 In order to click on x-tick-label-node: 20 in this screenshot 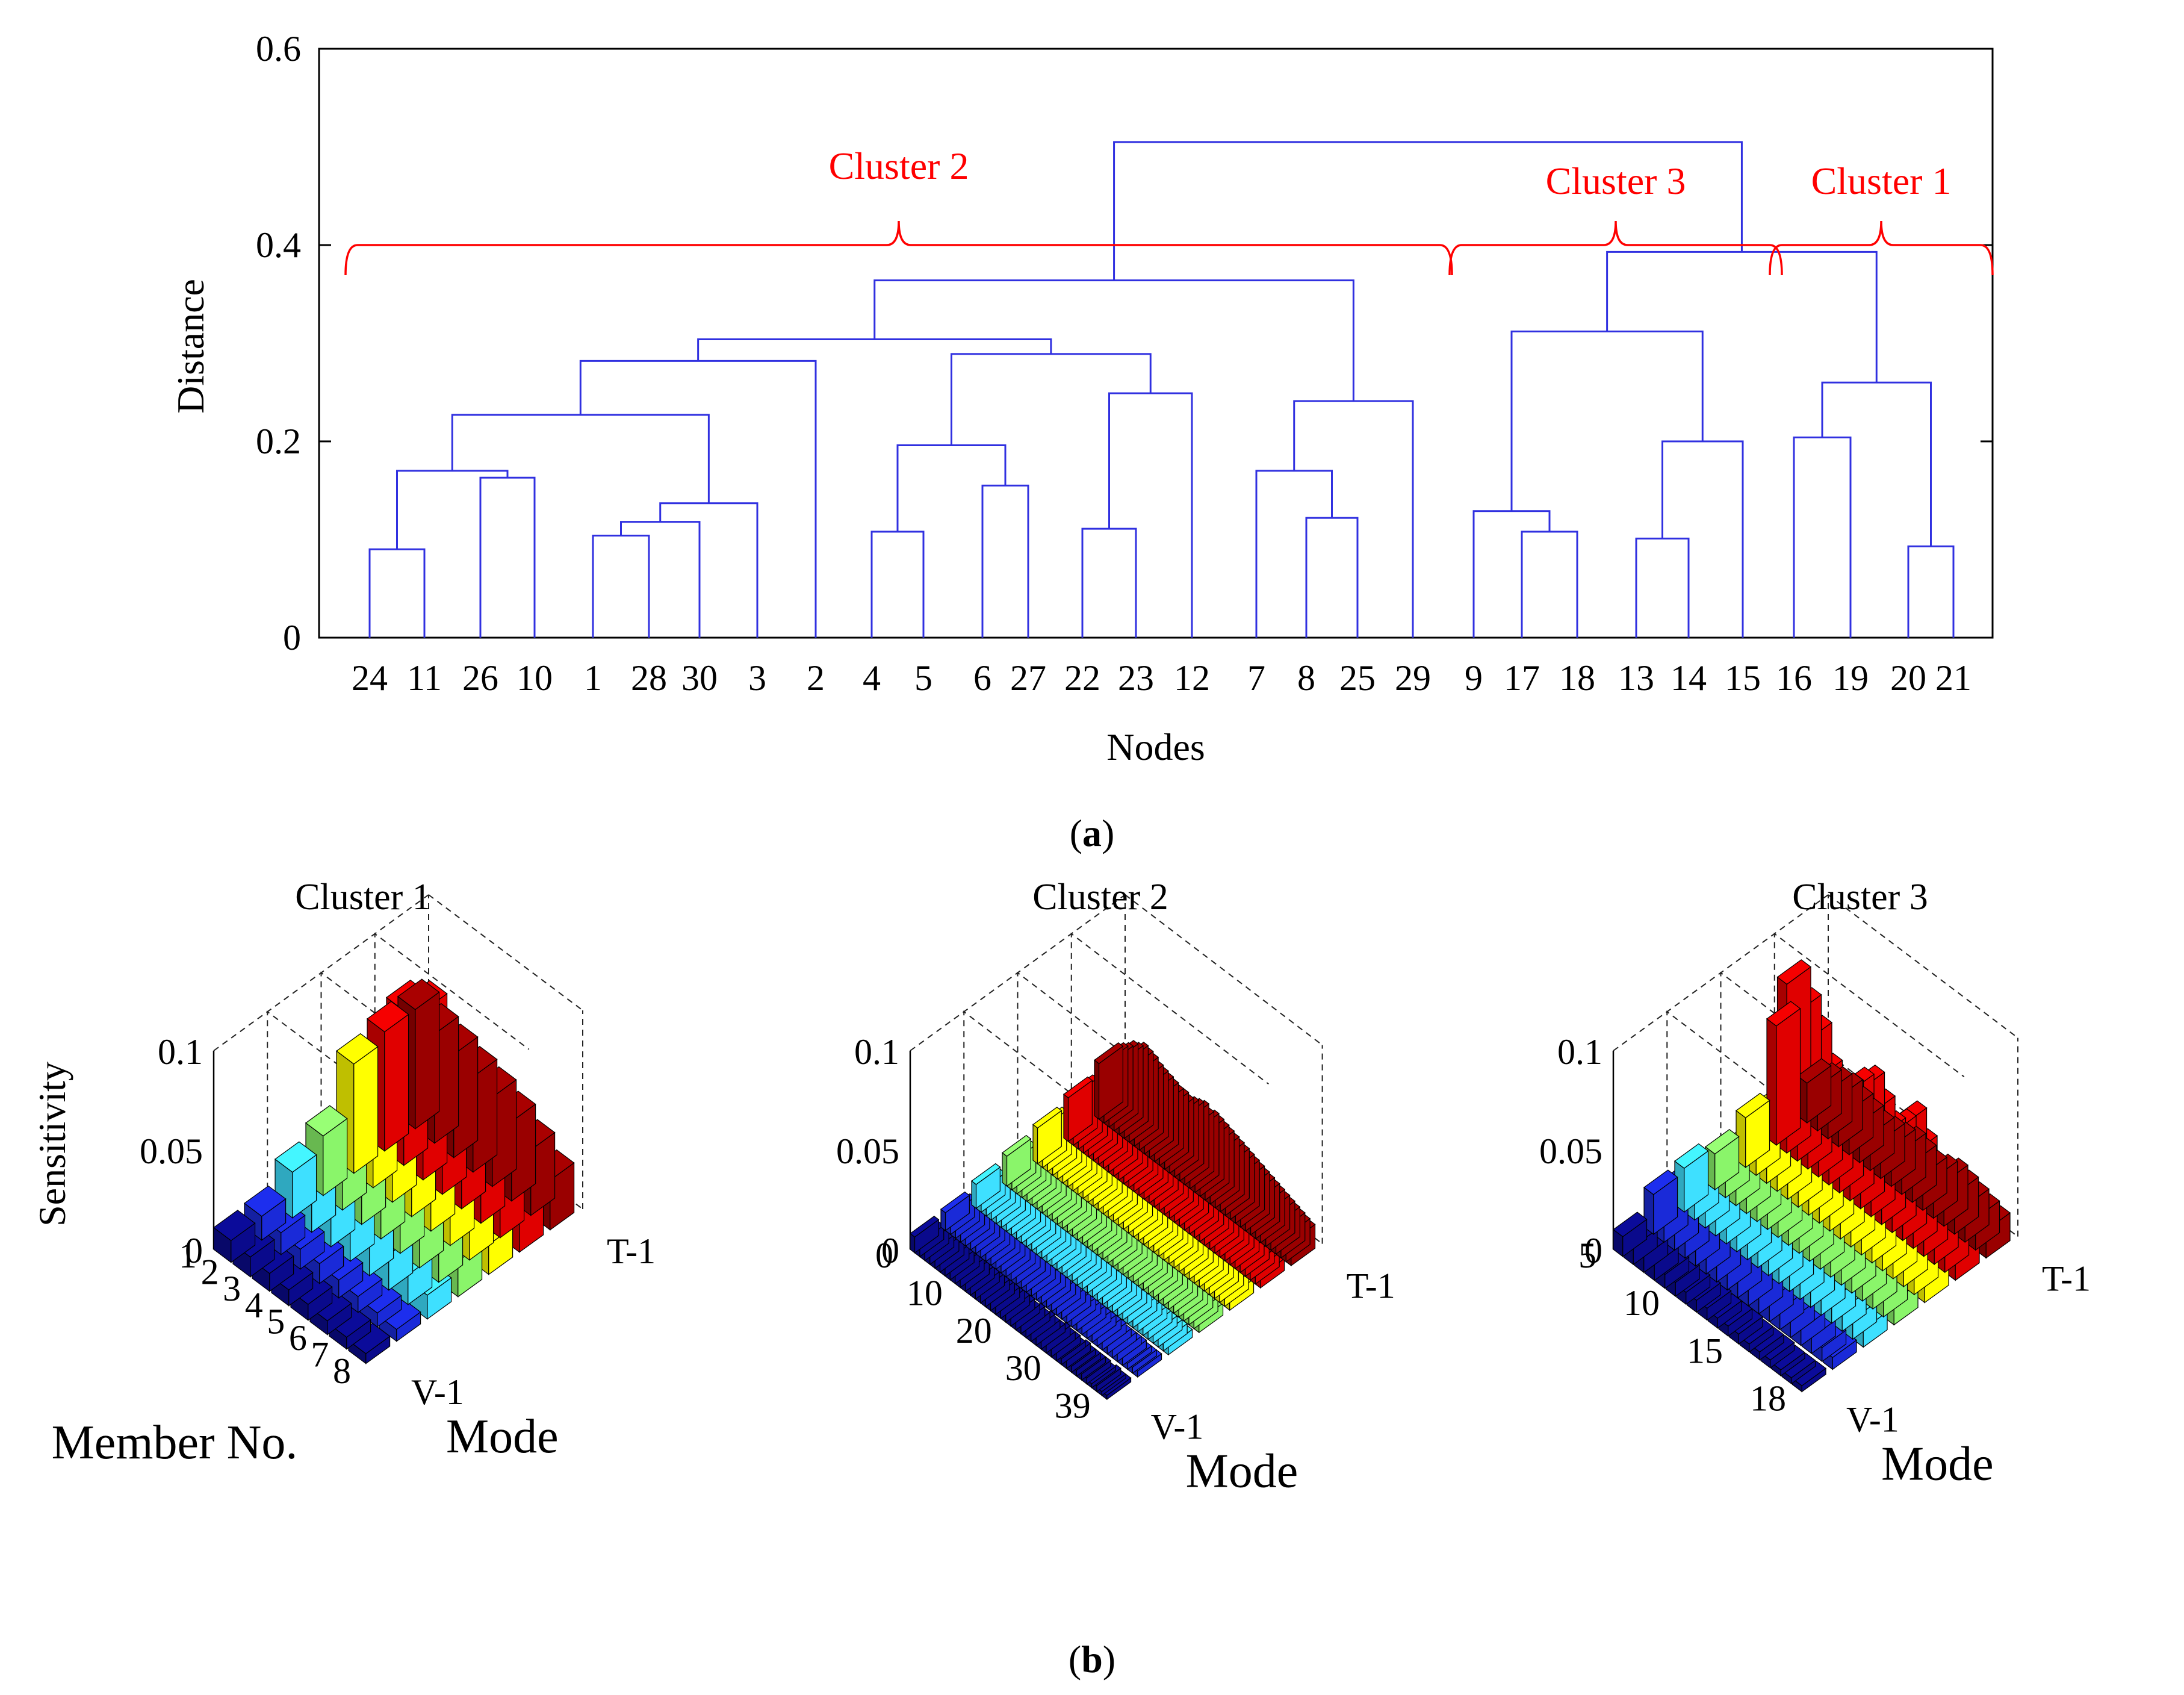, I will do `click(1908, 678)`.